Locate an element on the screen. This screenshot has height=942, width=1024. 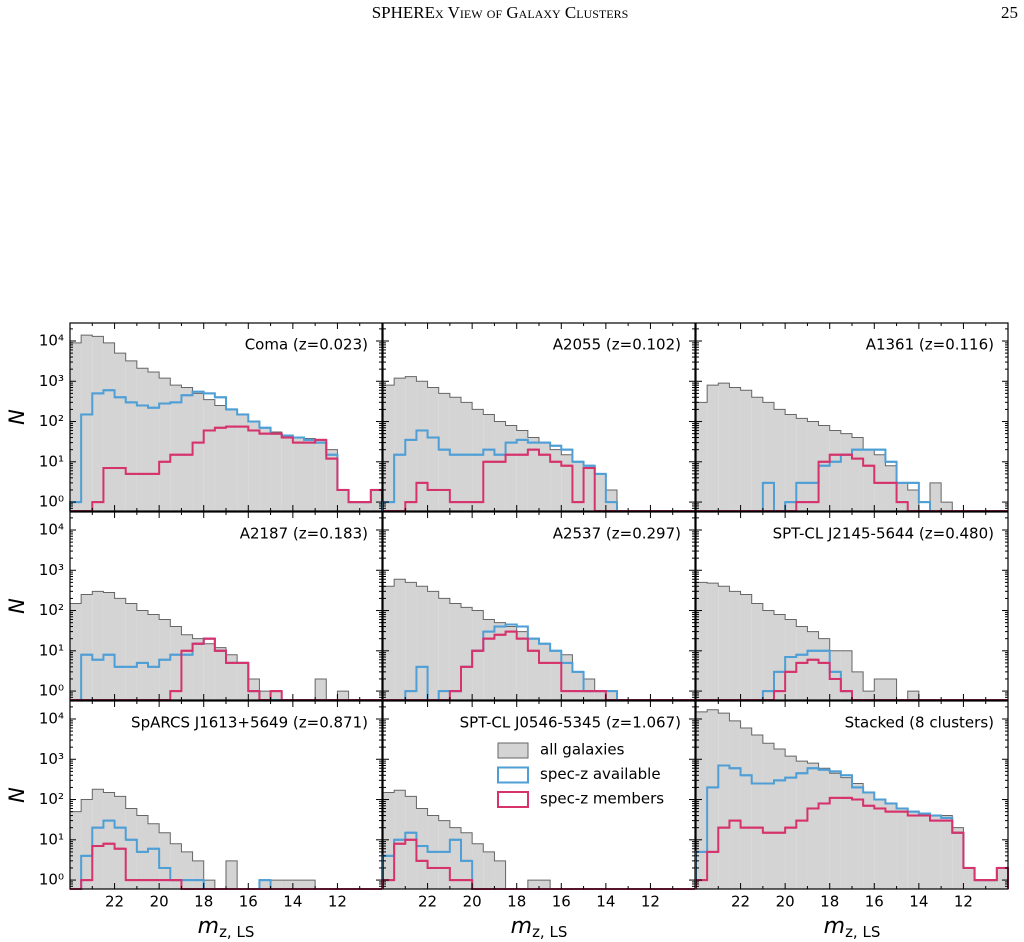
panel: A2537 (z=0.297) is located at coordinates (539, 606).